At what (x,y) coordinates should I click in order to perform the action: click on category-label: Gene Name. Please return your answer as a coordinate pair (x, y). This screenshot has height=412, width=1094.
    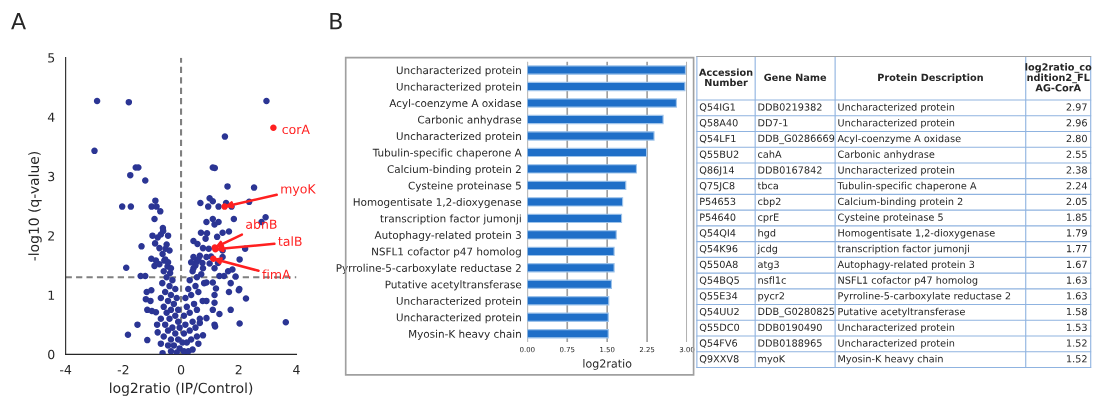
    Looking at the image, I should click on (795, 77).